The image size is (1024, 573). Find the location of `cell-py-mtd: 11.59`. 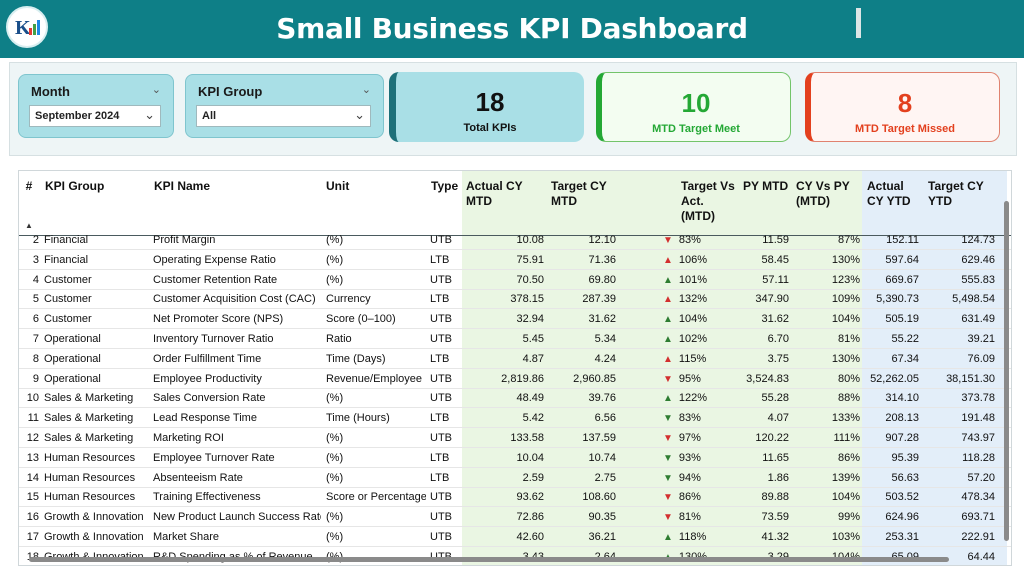

cell-py-mtd: 11.59 is located at coordinates (775, 240).